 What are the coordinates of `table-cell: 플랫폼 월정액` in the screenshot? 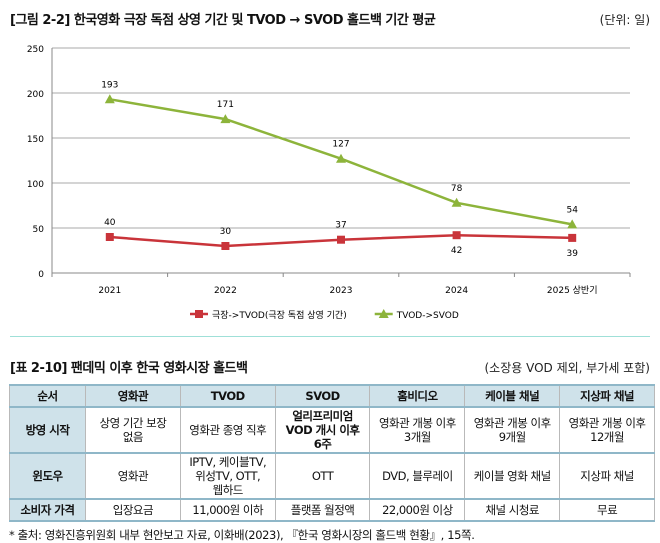 It's located at (322, 510).